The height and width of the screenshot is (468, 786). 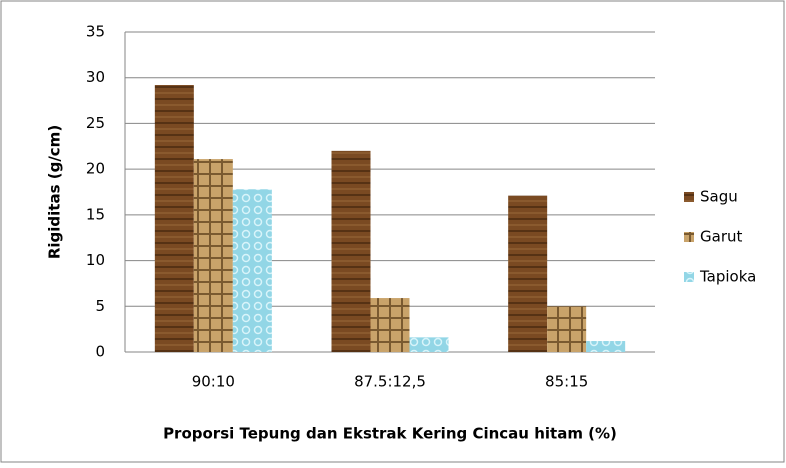 I want to click on legend-label: Garut, so click(x=721, y=237).